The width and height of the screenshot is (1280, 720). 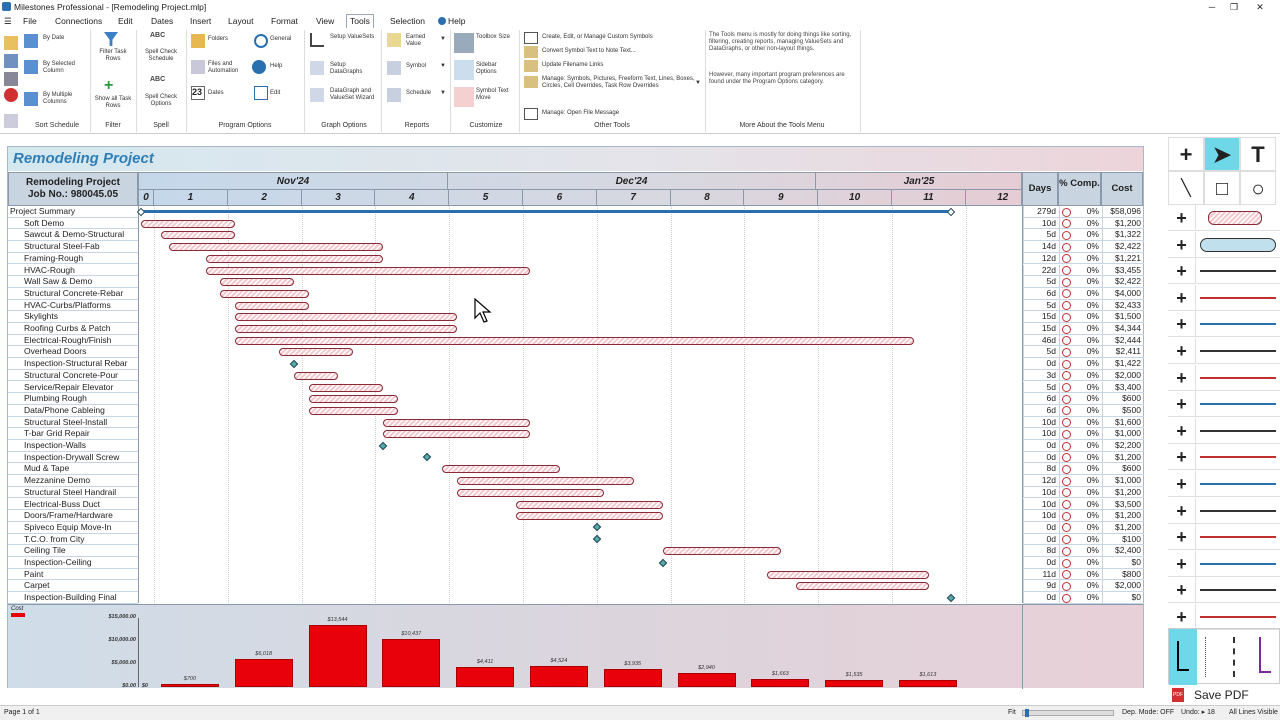 What do you see at coordinates (419, 93) in the screenshot?
I see `schedule-report-button: Schedule` at bounding box center [419, 93].